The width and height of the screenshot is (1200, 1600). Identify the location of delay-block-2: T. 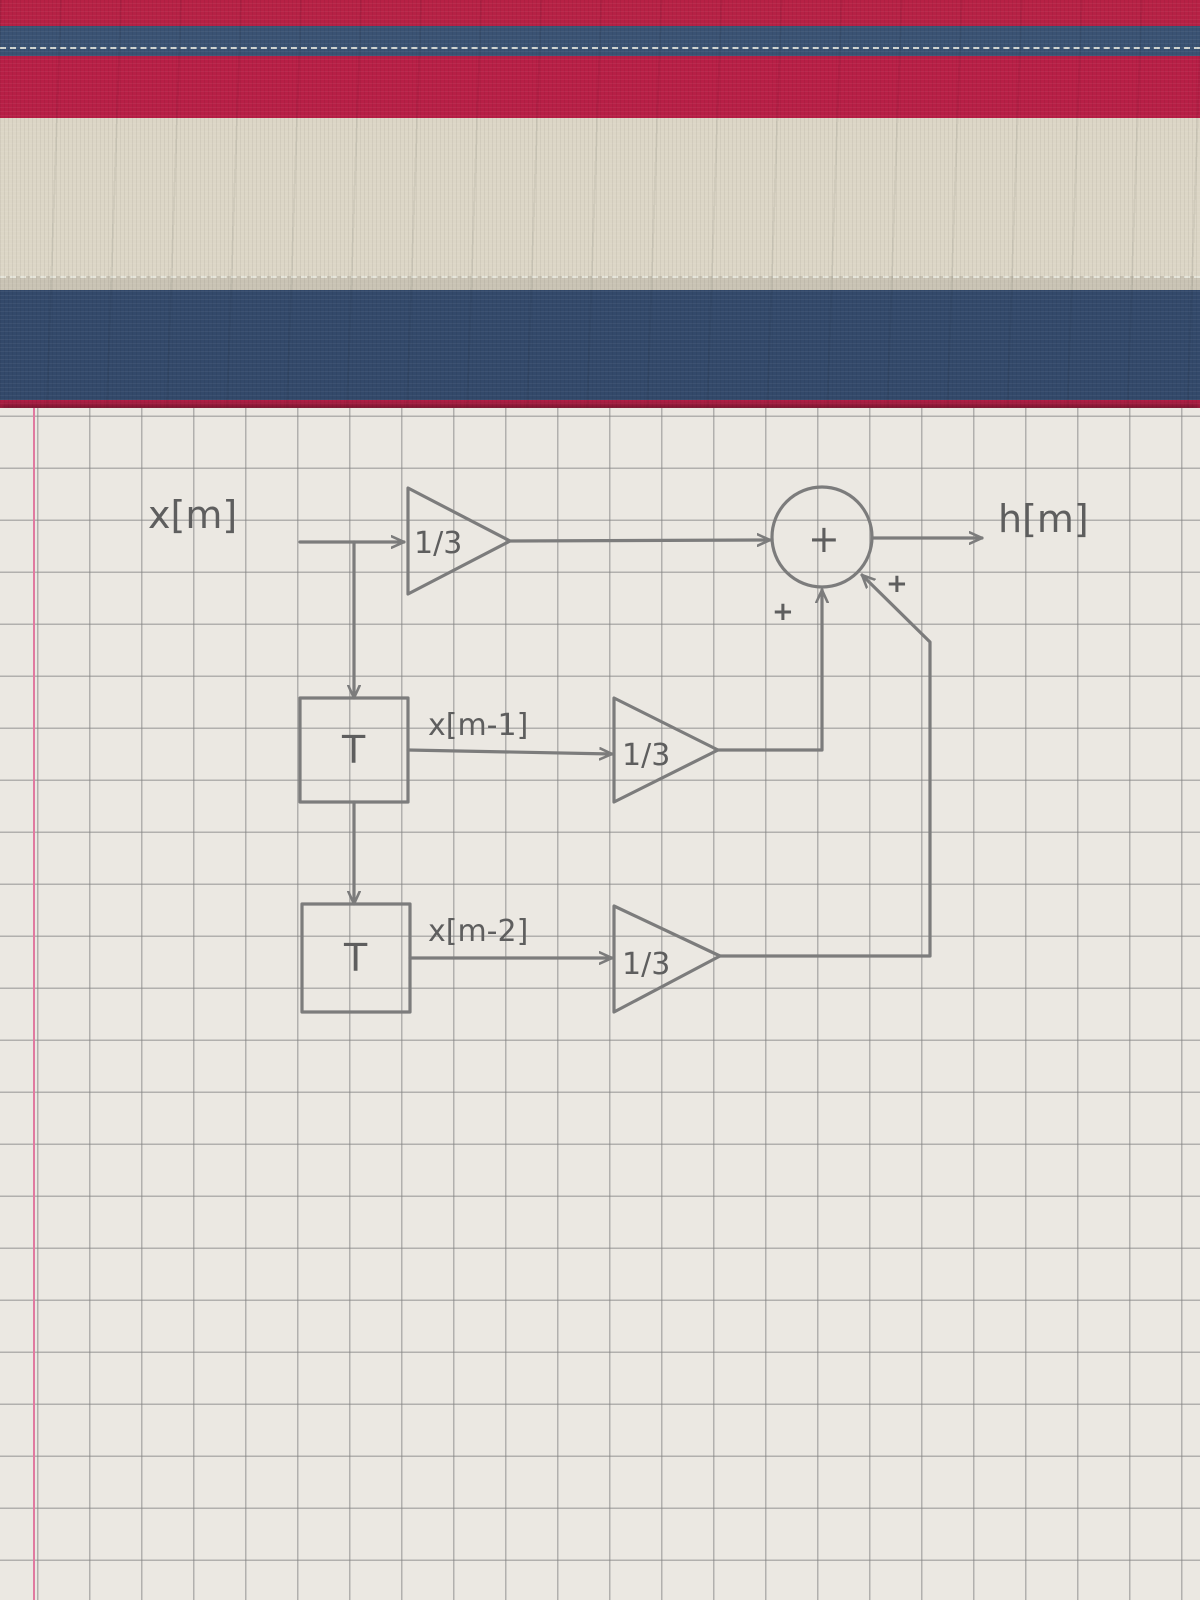
(356, 958).